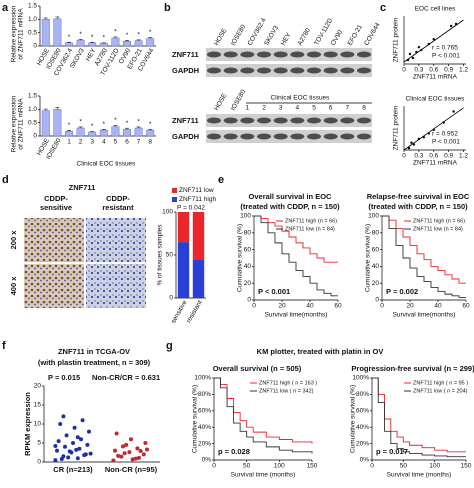 This screenshot has width=474, height=488. What do you see at coordinates (167, 8) in the screenshot?
I see `panel-label: b` at bounding box center [167, 8].